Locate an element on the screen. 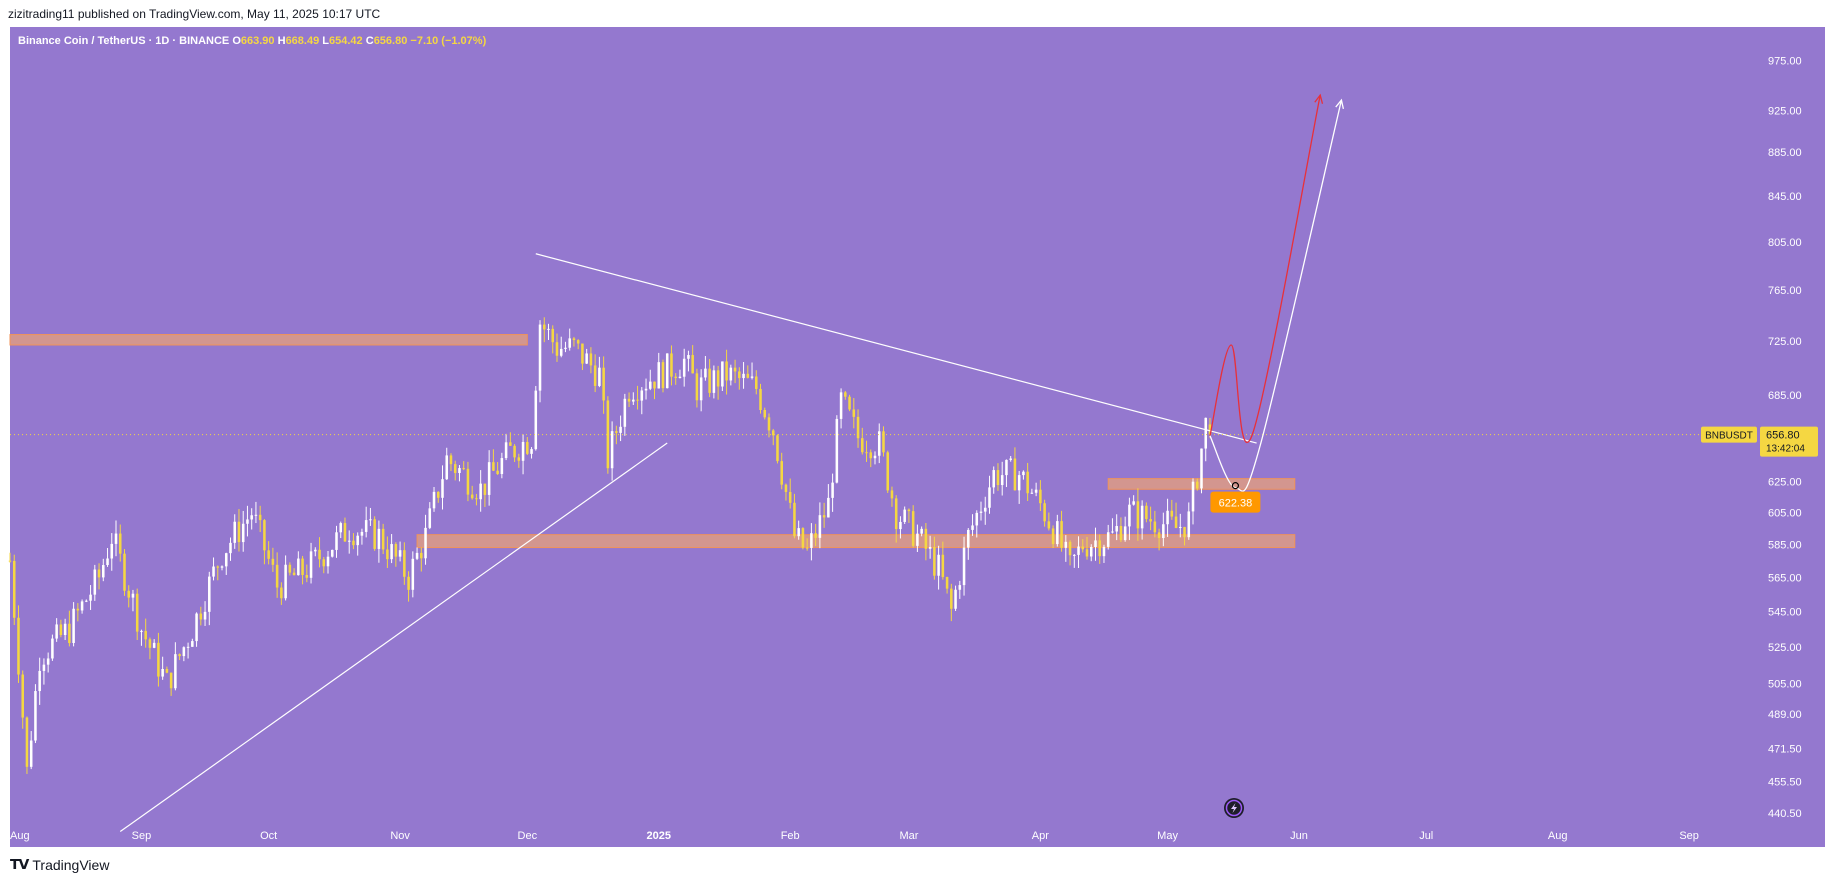  change-value: −7.10 (−1.07%) is located at coordinates (448, 41).